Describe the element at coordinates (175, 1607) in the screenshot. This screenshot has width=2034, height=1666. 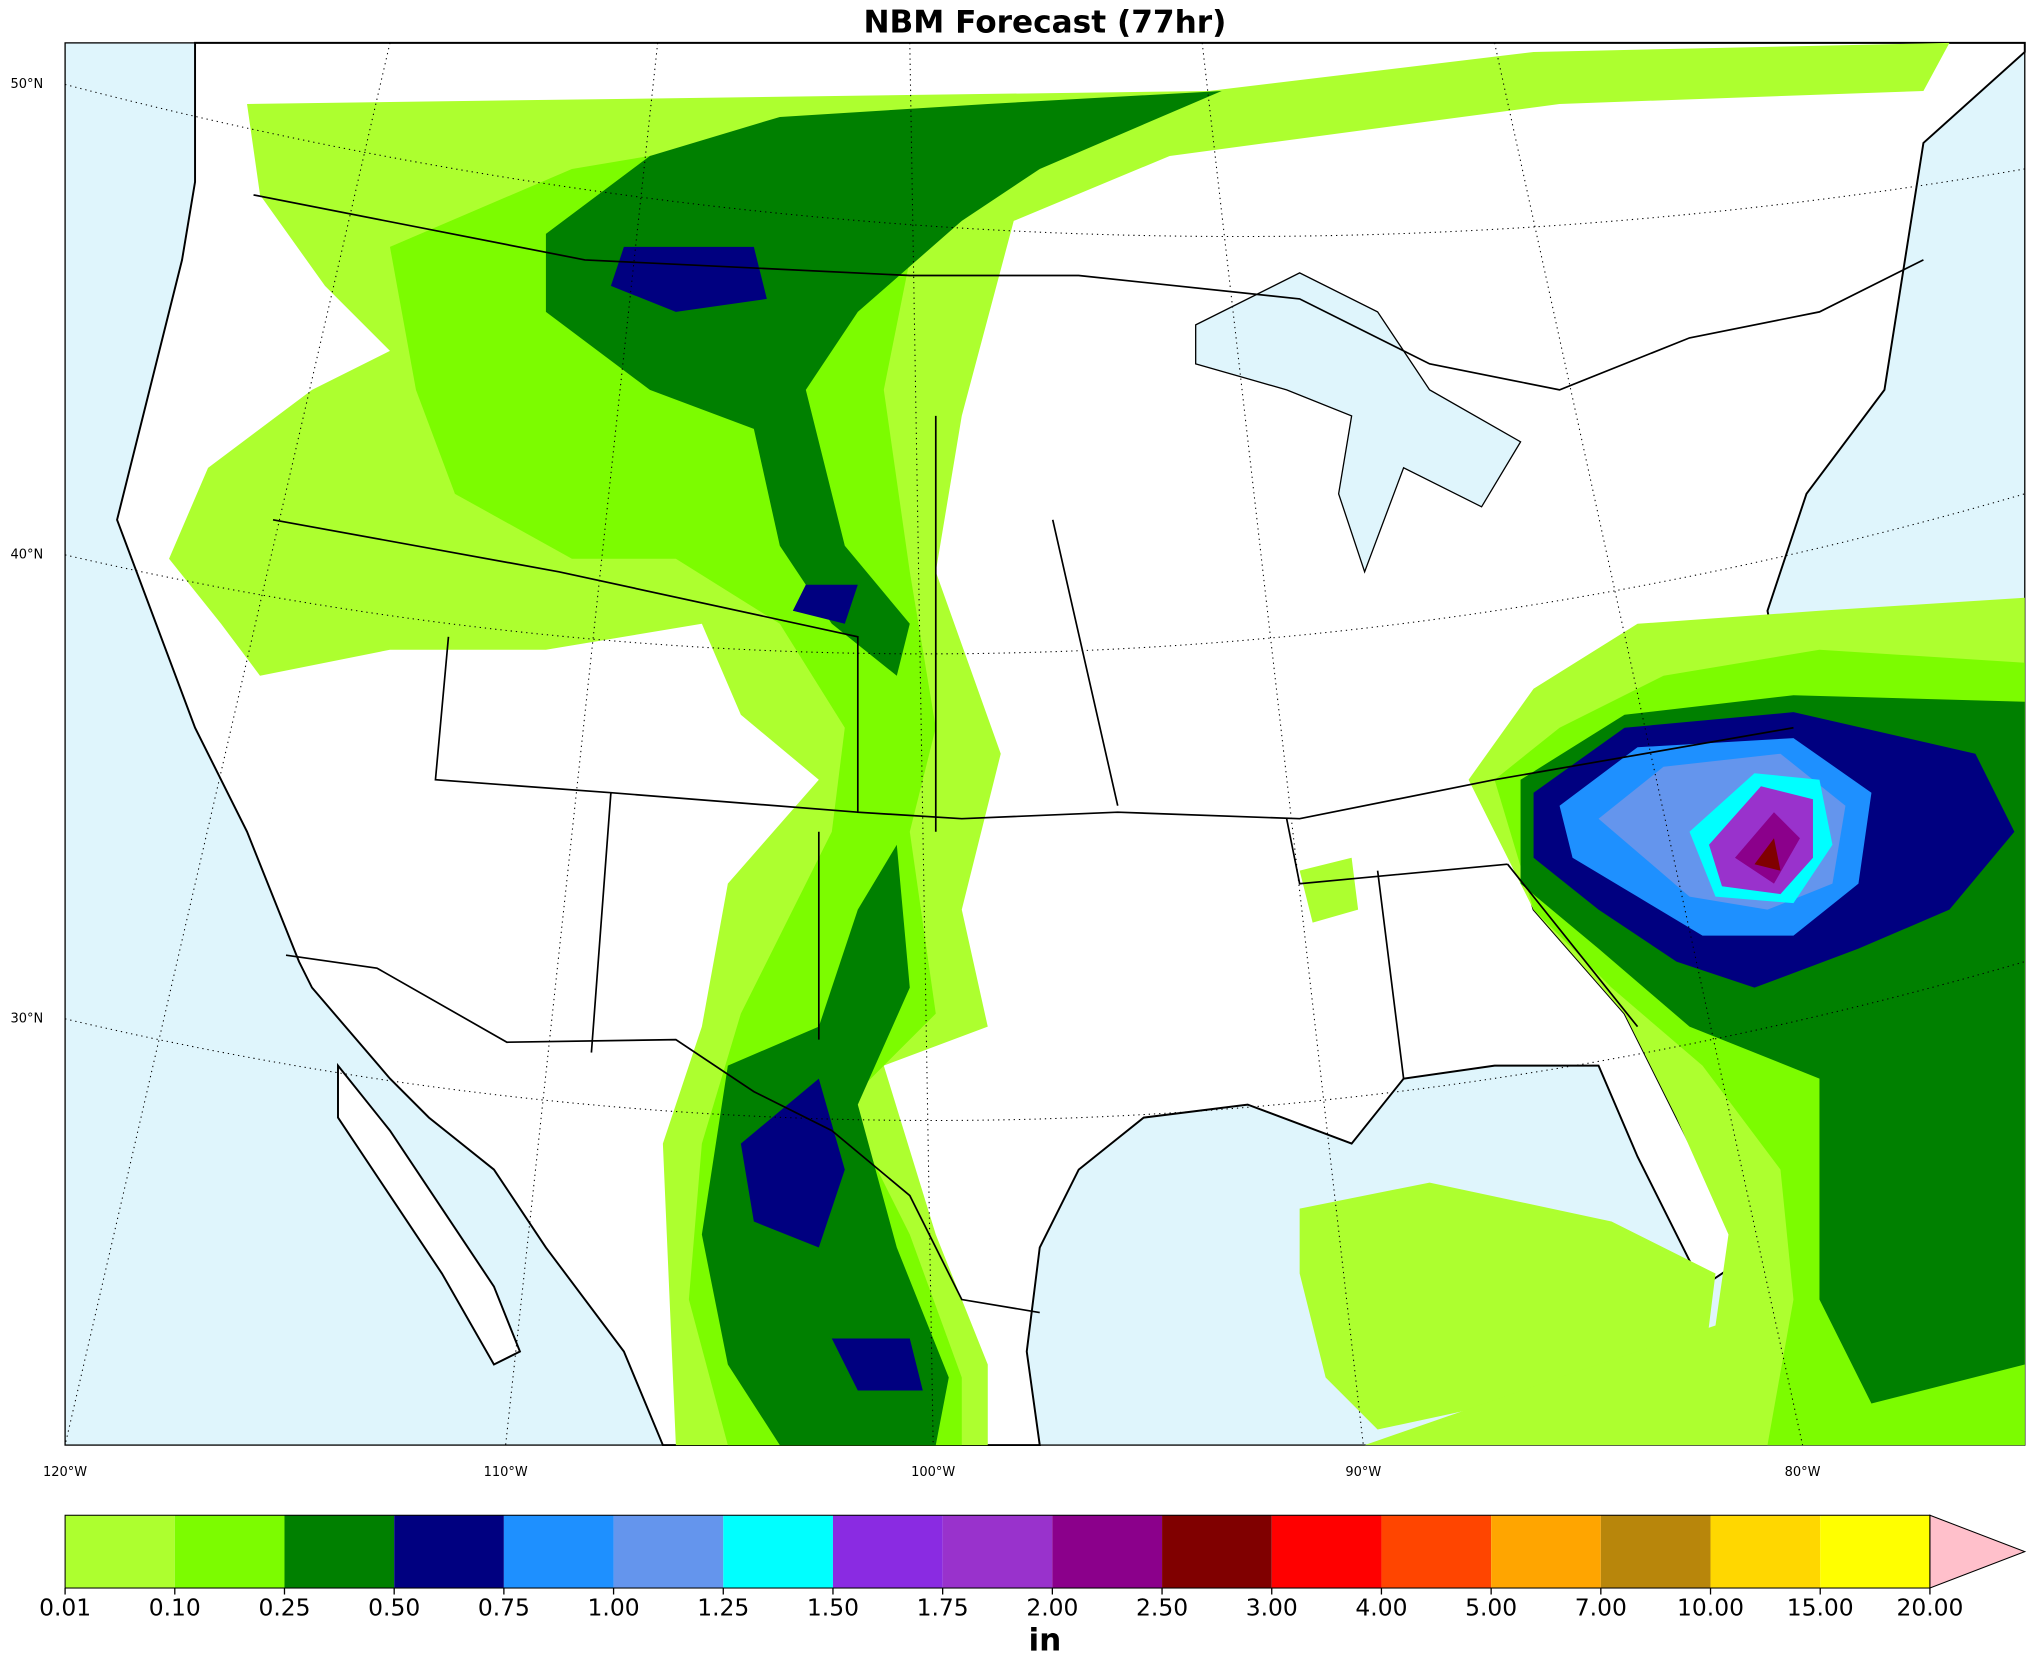
I see `colorbar-tick-label: 0.10` at that location.